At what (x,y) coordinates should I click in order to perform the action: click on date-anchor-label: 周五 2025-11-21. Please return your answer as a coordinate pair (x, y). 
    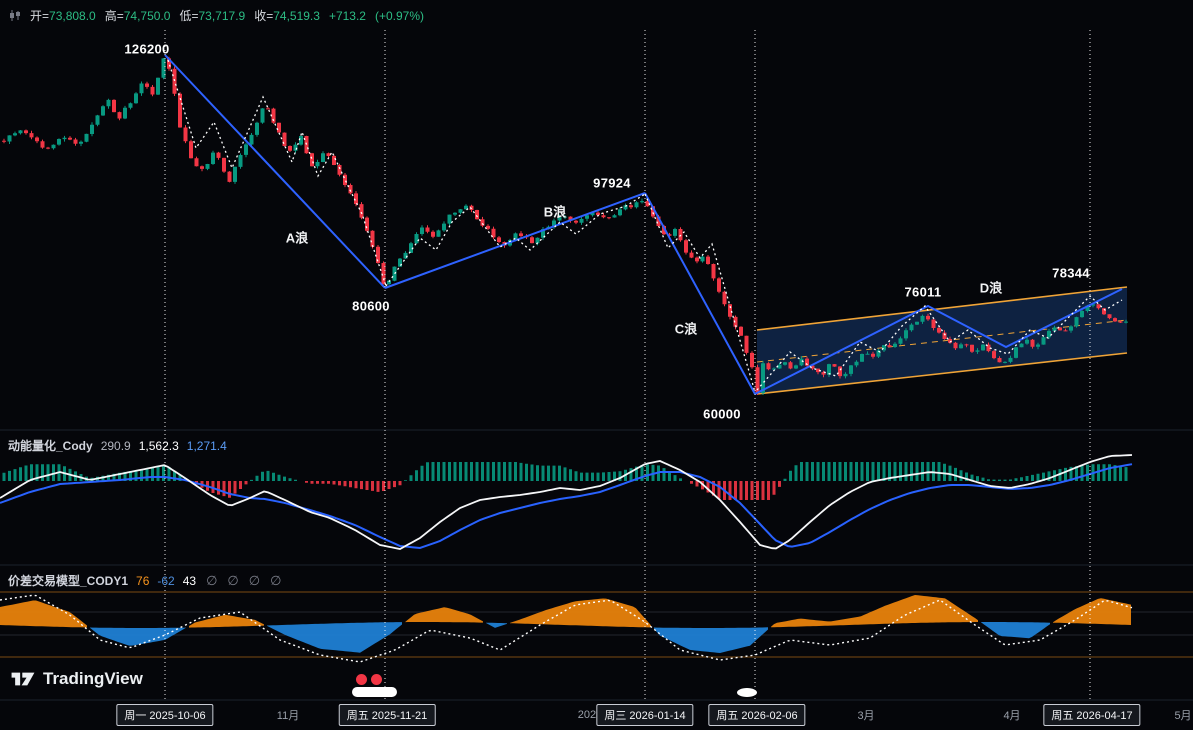
    Looking at the image, I should click on (387, 715).